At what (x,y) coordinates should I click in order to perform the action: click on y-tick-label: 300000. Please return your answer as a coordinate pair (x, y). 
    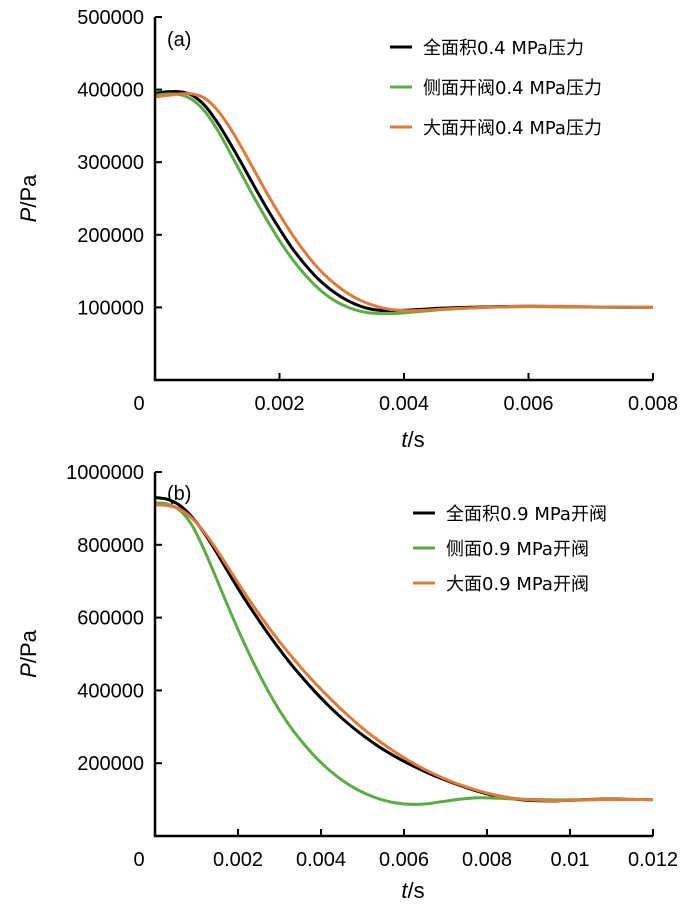
    Looking at the image, I should click on (110, 163).